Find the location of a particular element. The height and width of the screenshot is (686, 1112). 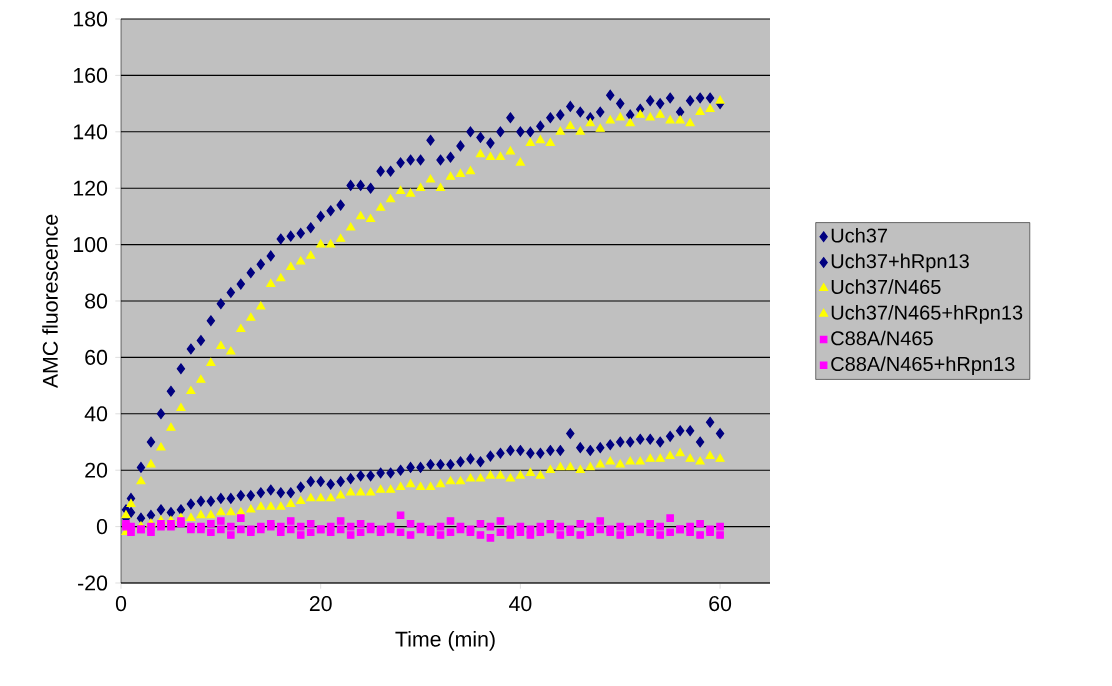

y-tick-label: 140 is located at coordinates (90, 132).